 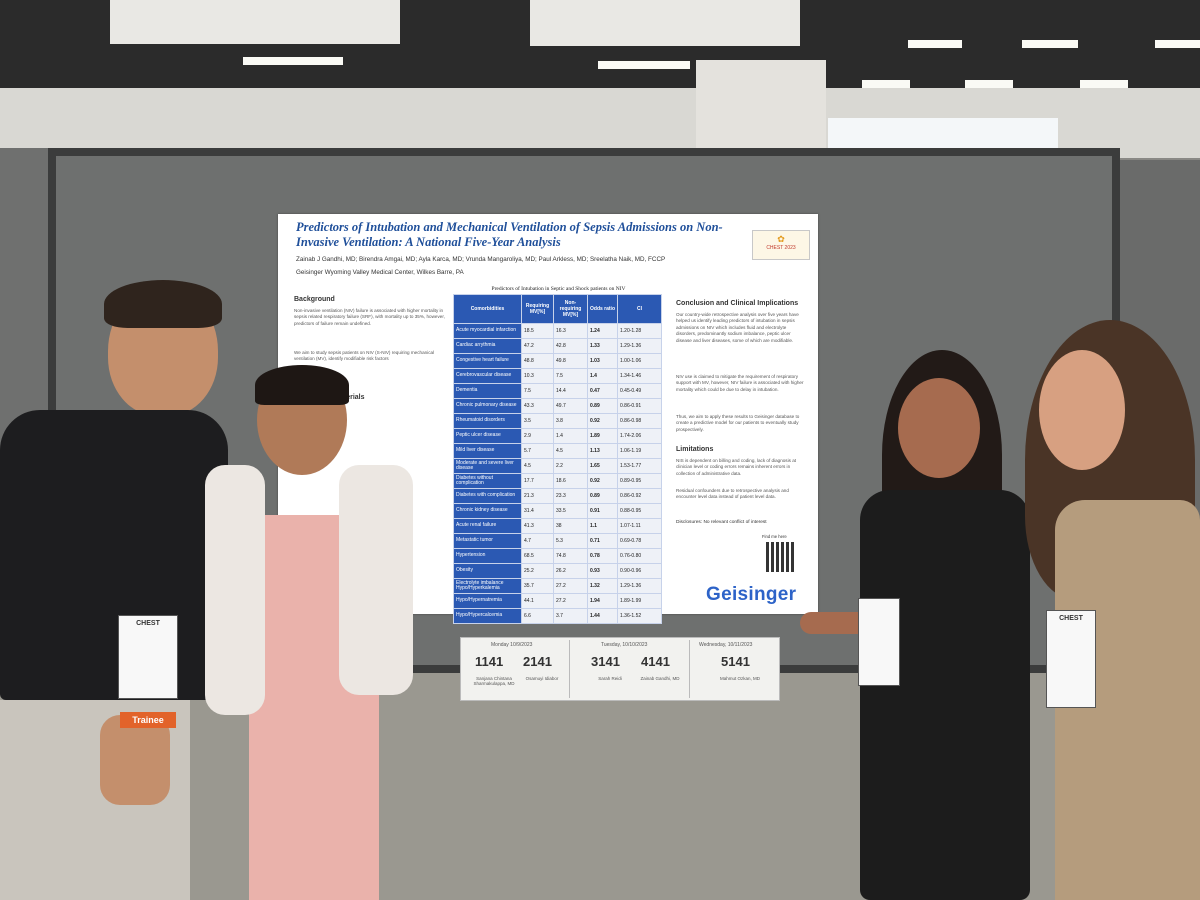 What do you see at coordinates (352, 397) in the screenshot?
I see `methods-heading: aterials` at bounding box center [352, 397].